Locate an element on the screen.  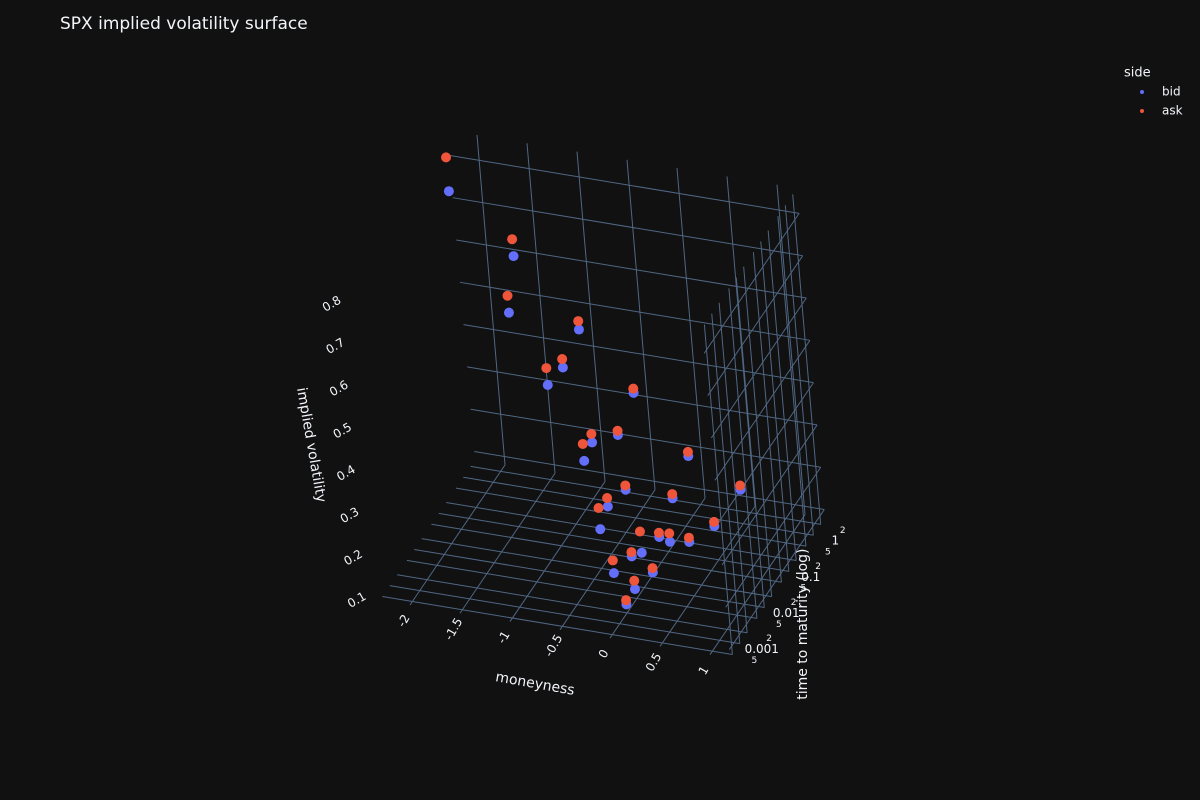
y-tick-label: 0.01 is located at coordinates (786, 613).